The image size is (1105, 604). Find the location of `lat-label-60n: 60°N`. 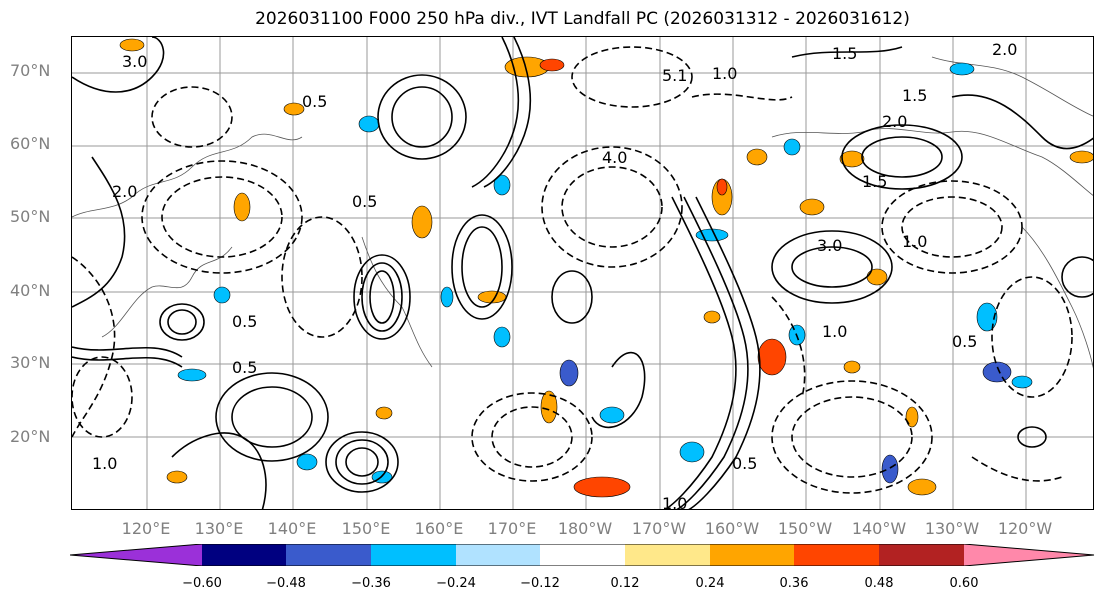

lat-label-60n: 60°N is located at coordinates (30, 143).